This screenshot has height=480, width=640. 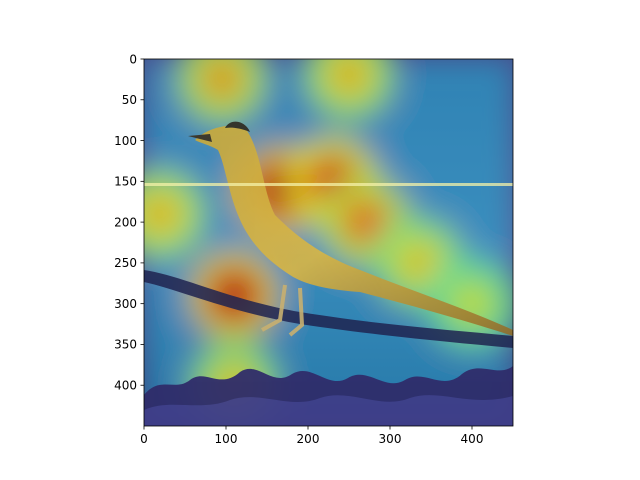 I want to click on y-tick-label: 250, so click(x=125, y=263).